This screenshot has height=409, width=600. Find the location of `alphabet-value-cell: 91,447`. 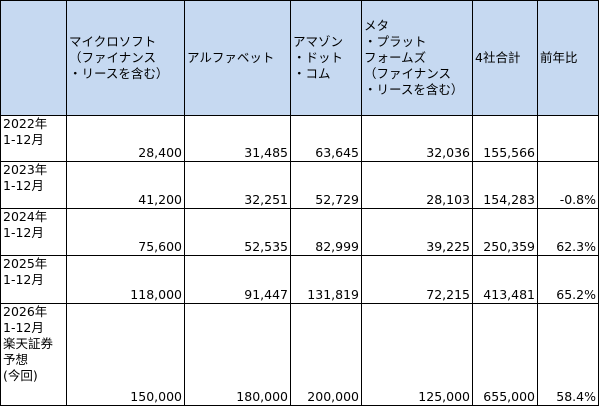

alphabet-value-cell: 91,447 is located at coordinates (237, 279).